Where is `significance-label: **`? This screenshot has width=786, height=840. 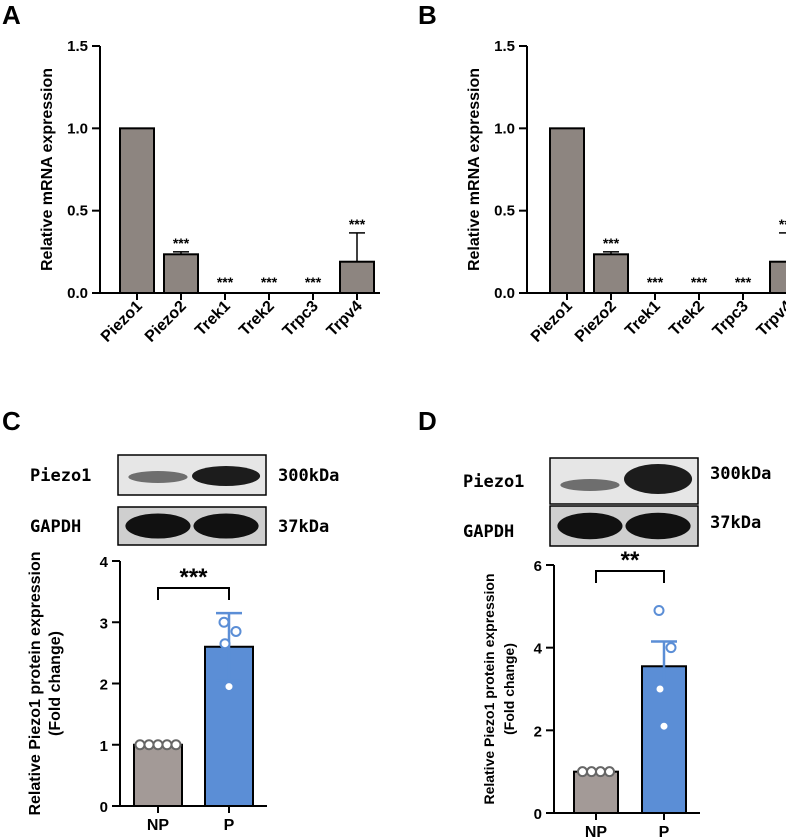 significance-label: ** is located at coordinates (630, 560).